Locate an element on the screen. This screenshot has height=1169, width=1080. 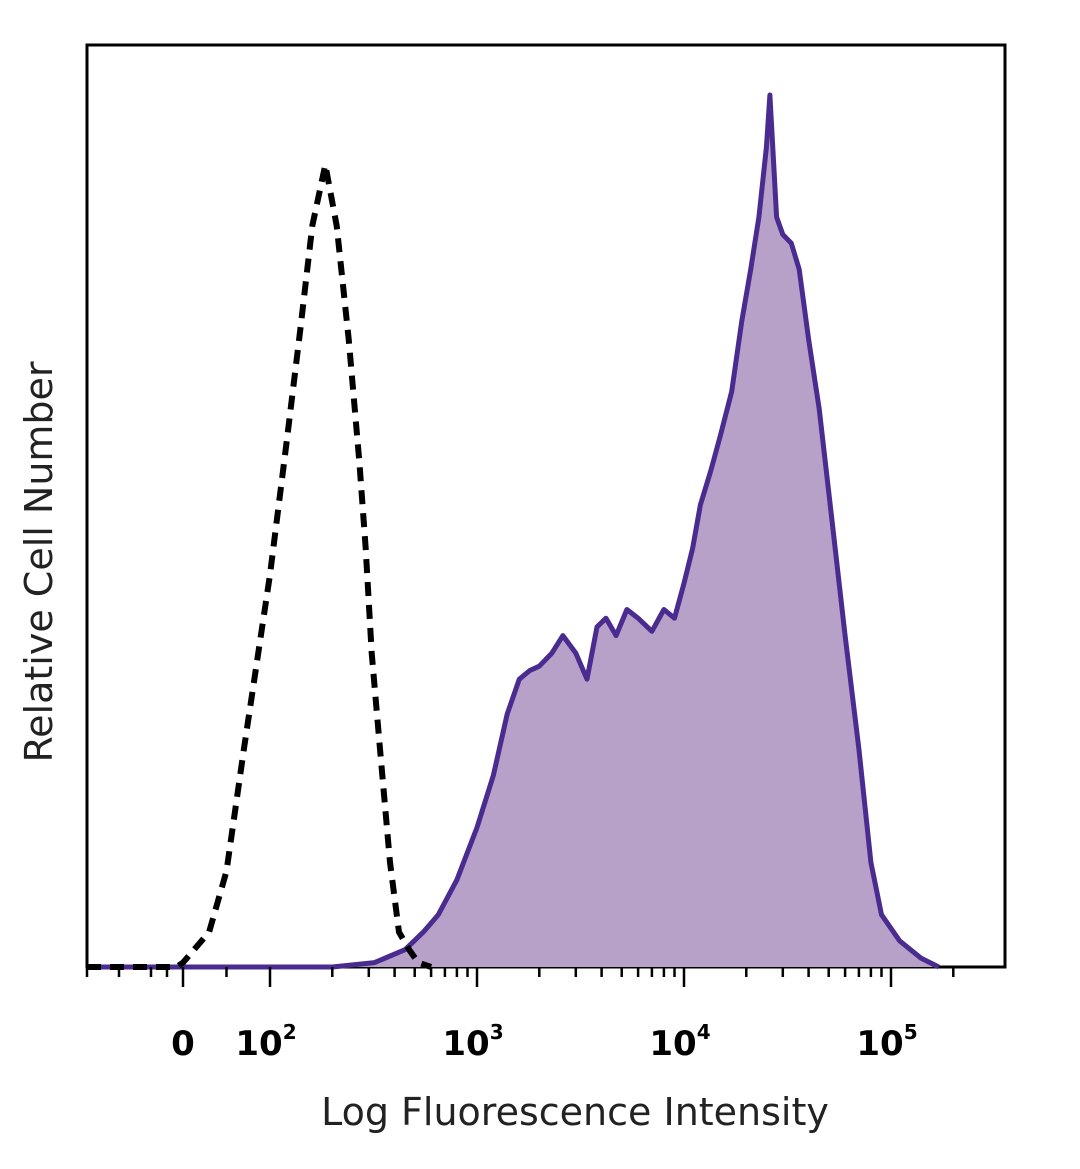
y-axis-title: Relative Cell Number is located at coordinates (39, 561).